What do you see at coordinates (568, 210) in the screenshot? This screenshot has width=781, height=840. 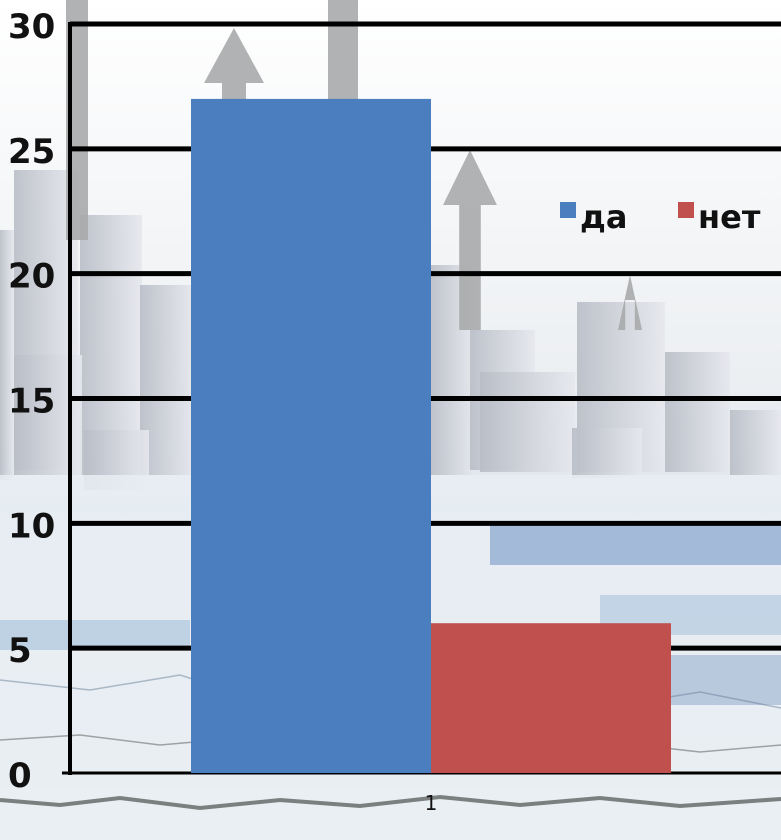 I see `legend-swatch-да` at bounding box center [568, 210].